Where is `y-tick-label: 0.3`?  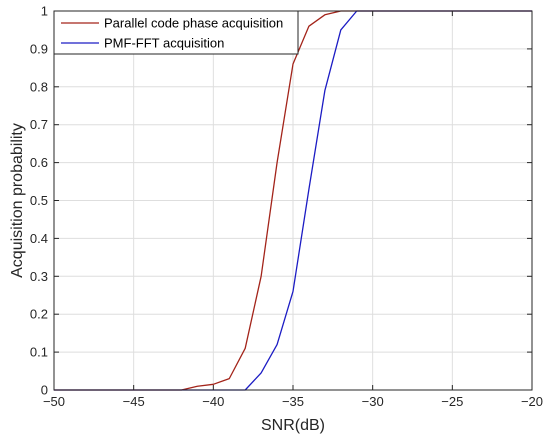 y-tick-label: 0.3 is located at coordinates (39, 276).